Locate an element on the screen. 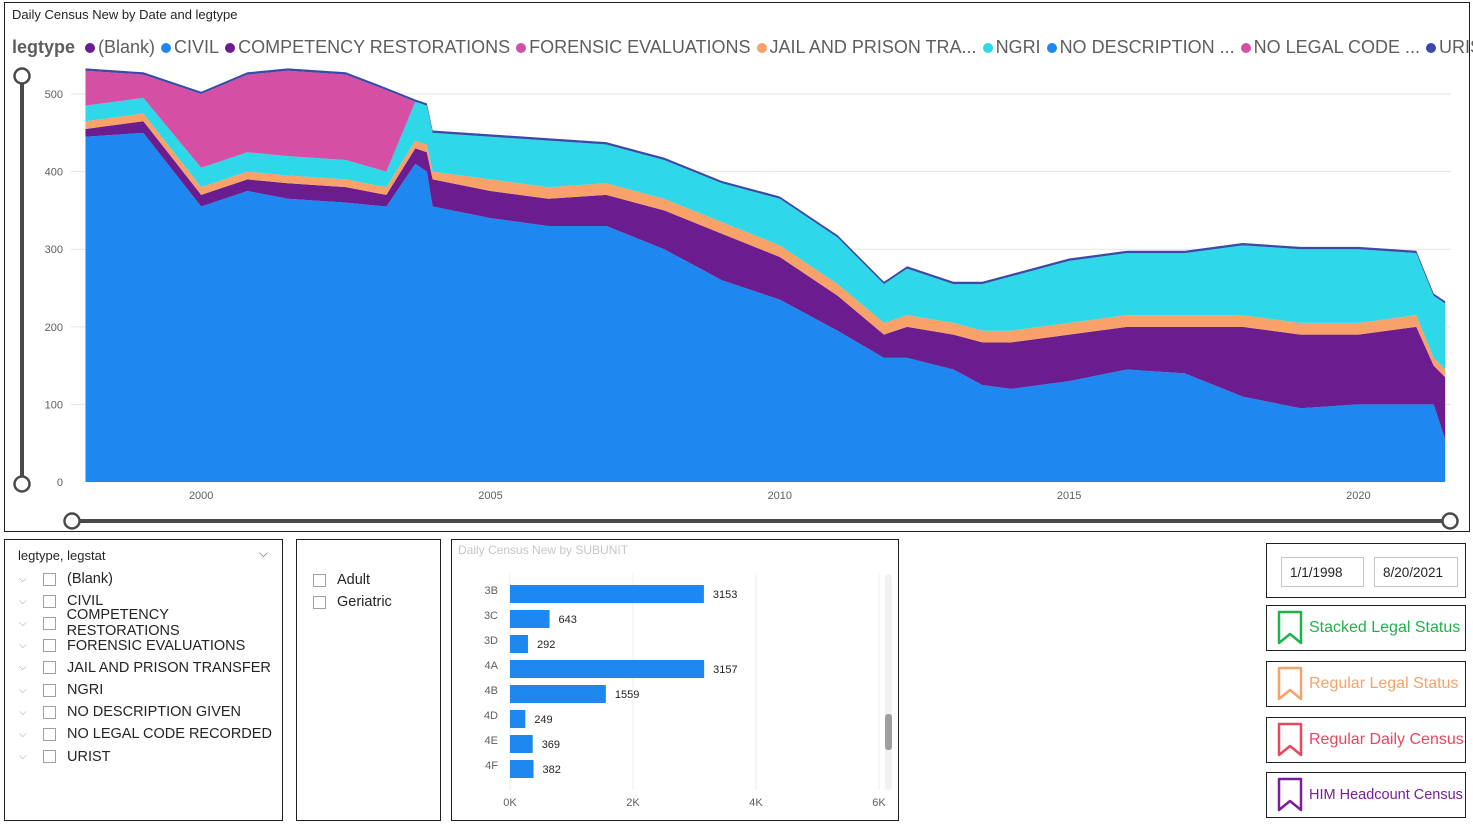 Image resolution: width=1473 pixels, height=824 pixels. slicer-item: ⌵ JAIL AND PRISON TRANSFER is located at coordinates (150, 668).